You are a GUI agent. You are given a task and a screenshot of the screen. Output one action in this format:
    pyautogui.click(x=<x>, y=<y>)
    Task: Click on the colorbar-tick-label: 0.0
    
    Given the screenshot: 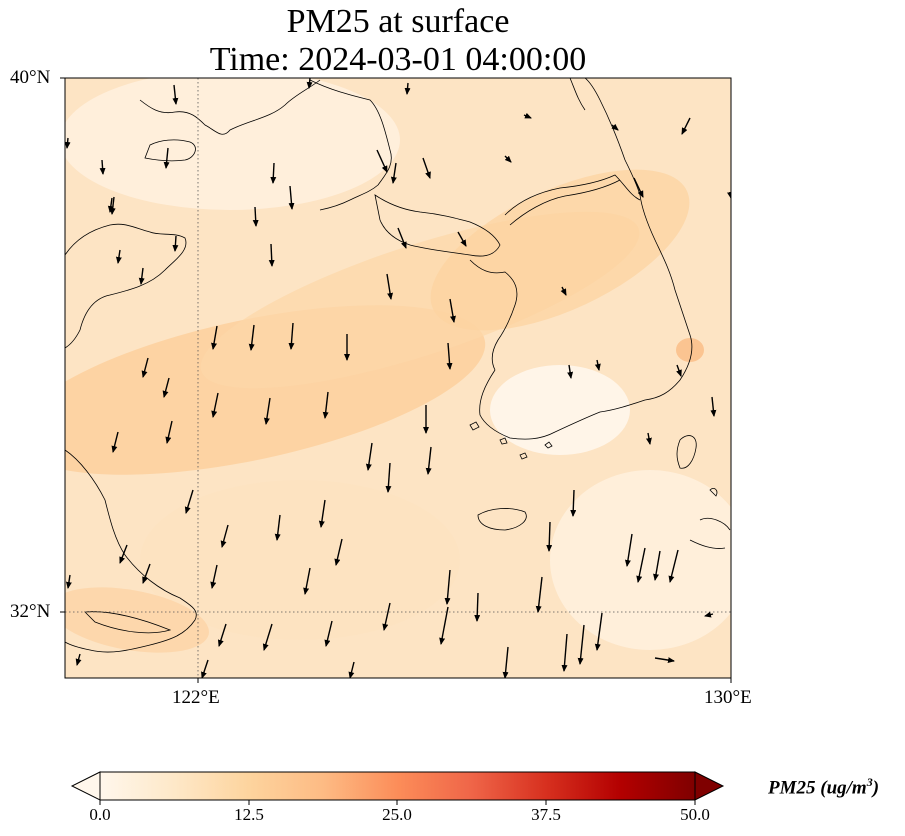 What is the action you would take?
    pyautogui.click(x=100, y=814)
    